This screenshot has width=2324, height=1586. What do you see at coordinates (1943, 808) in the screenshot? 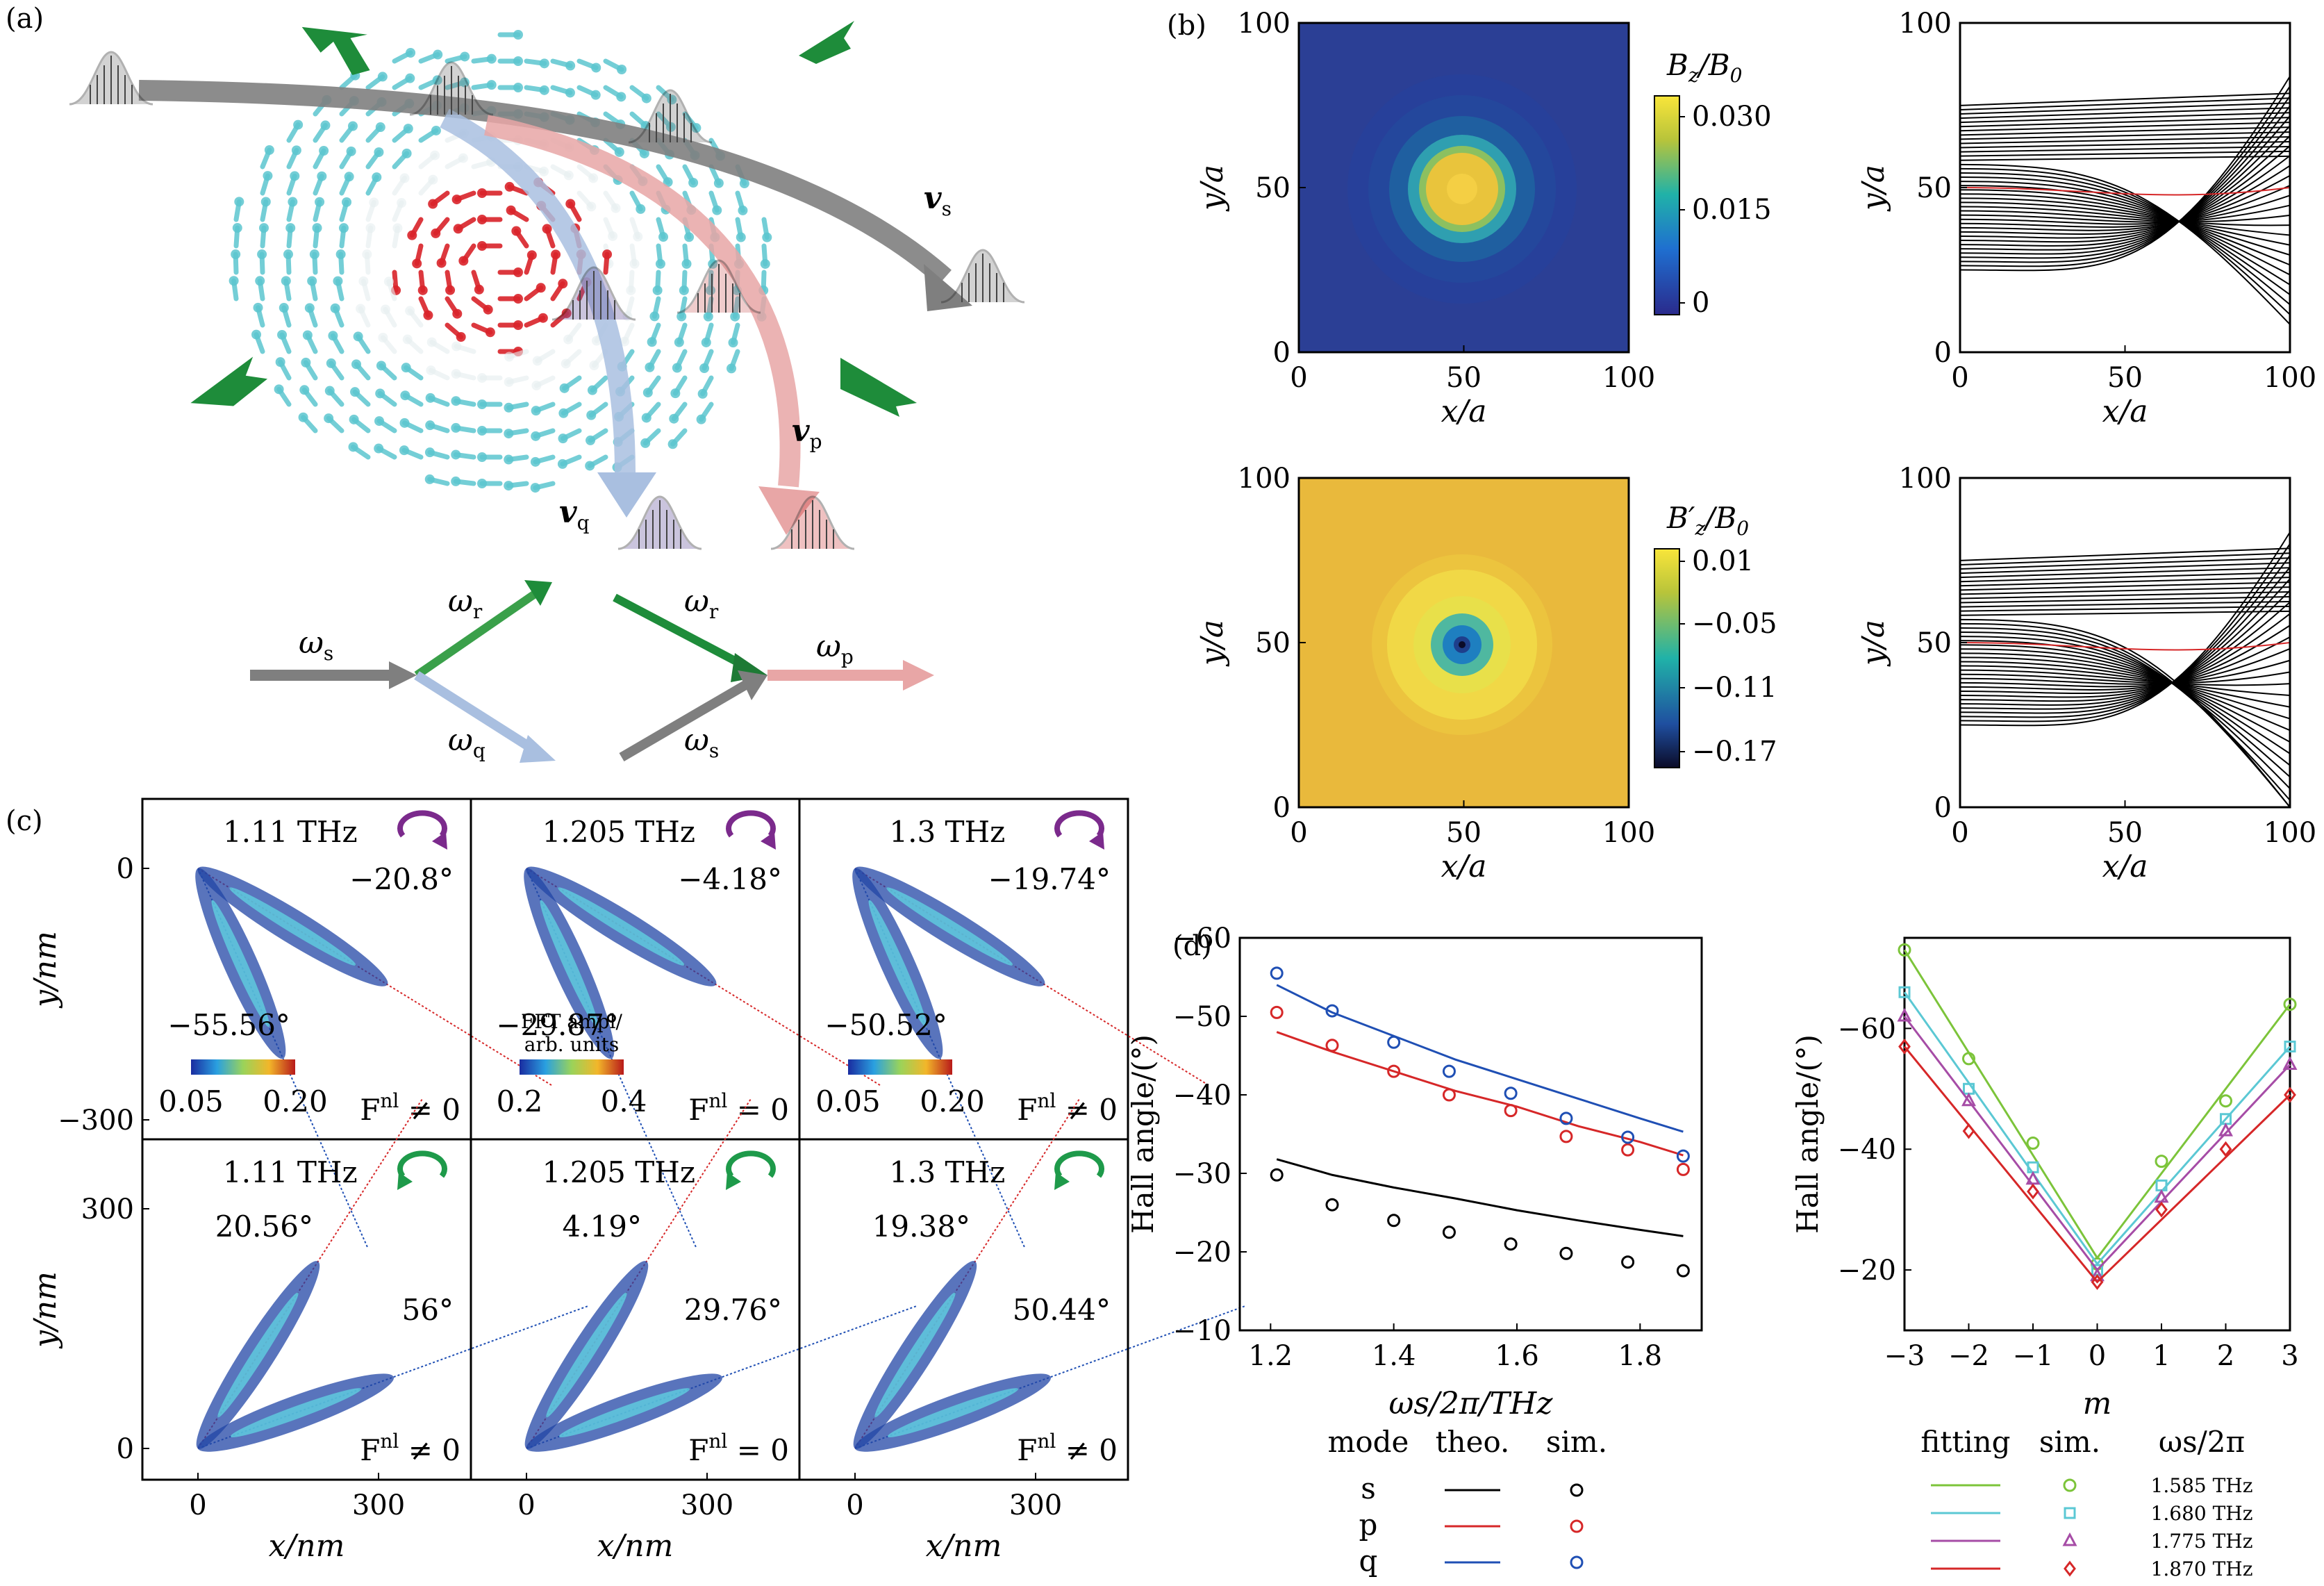
I see `y-tick-label: 0` at bounding box center [1943, 808].